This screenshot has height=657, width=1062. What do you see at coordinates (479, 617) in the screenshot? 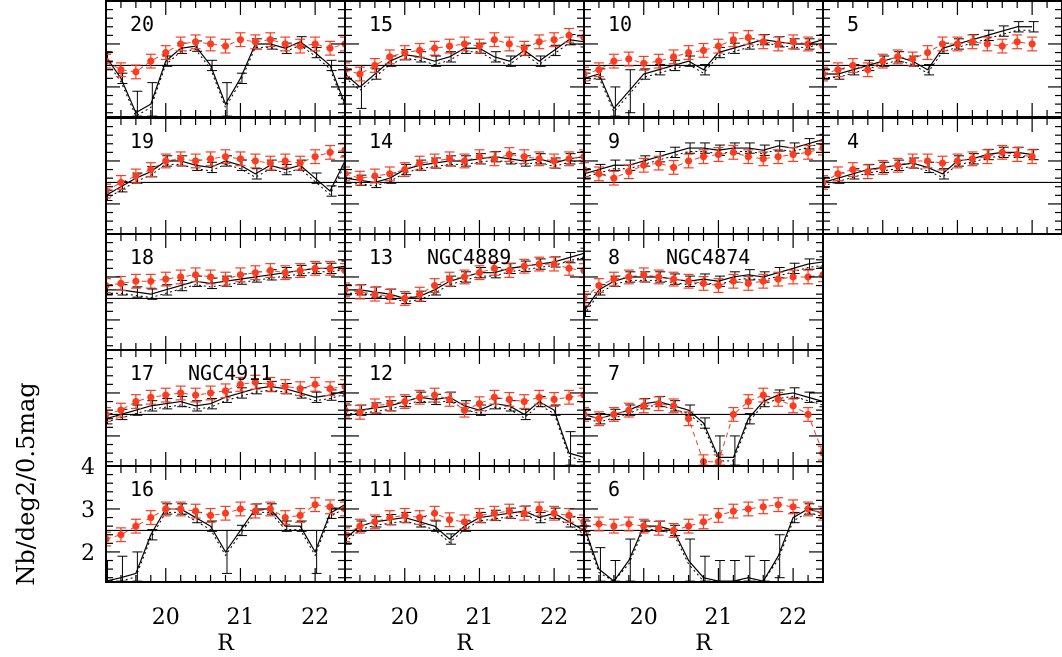
I see `x-tick-label: 21` at bounding box center [479, 617].